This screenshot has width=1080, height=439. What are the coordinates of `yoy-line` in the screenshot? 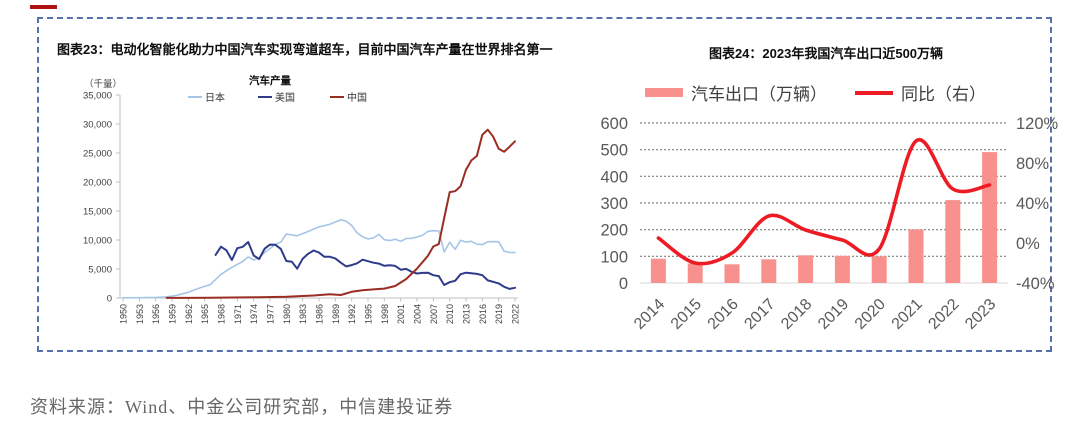 It's located at (824, 201).